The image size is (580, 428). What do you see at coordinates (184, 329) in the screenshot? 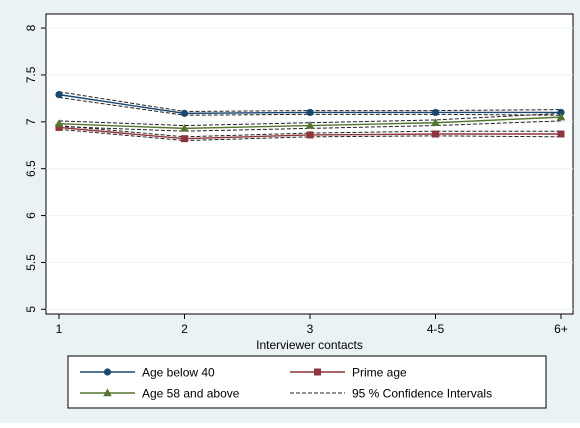
I see `x-tick-label: 2` at bounding box center [184, 329].